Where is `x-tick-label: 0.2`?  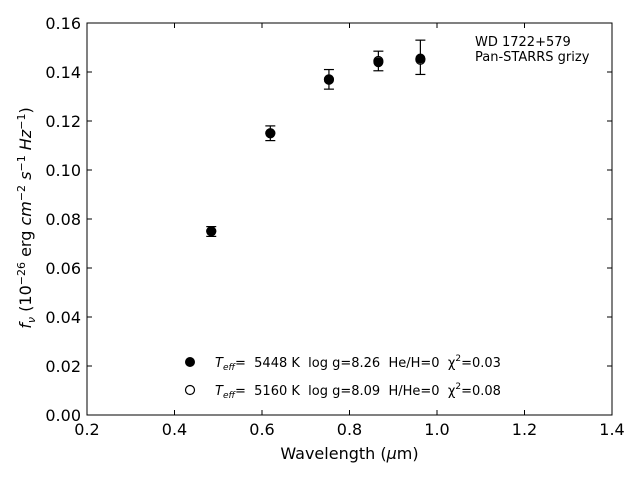 x-tick-label: 0.2 is located at coordinates (86, 429).